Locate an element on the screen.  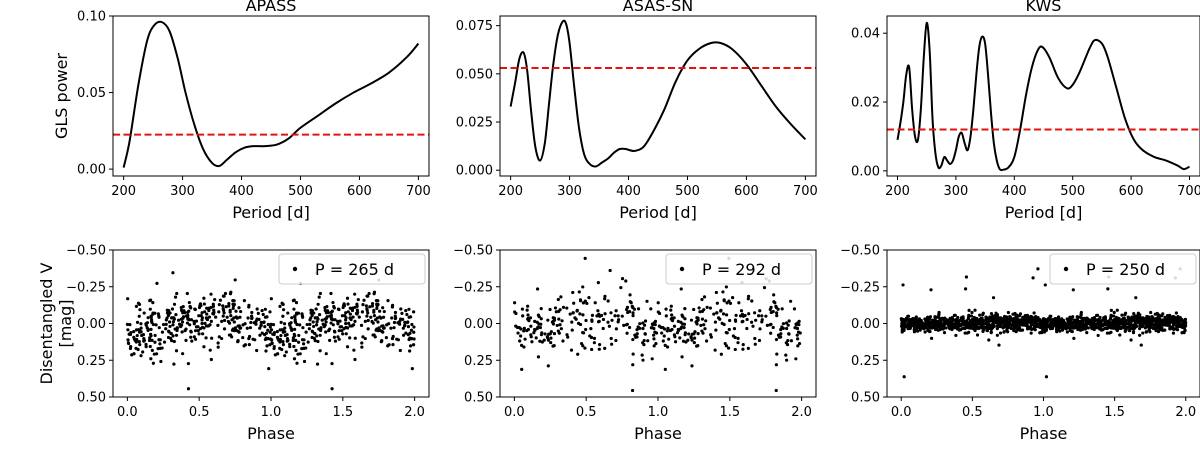
x-tick-label: 500 is located at coordinates (687, 191).